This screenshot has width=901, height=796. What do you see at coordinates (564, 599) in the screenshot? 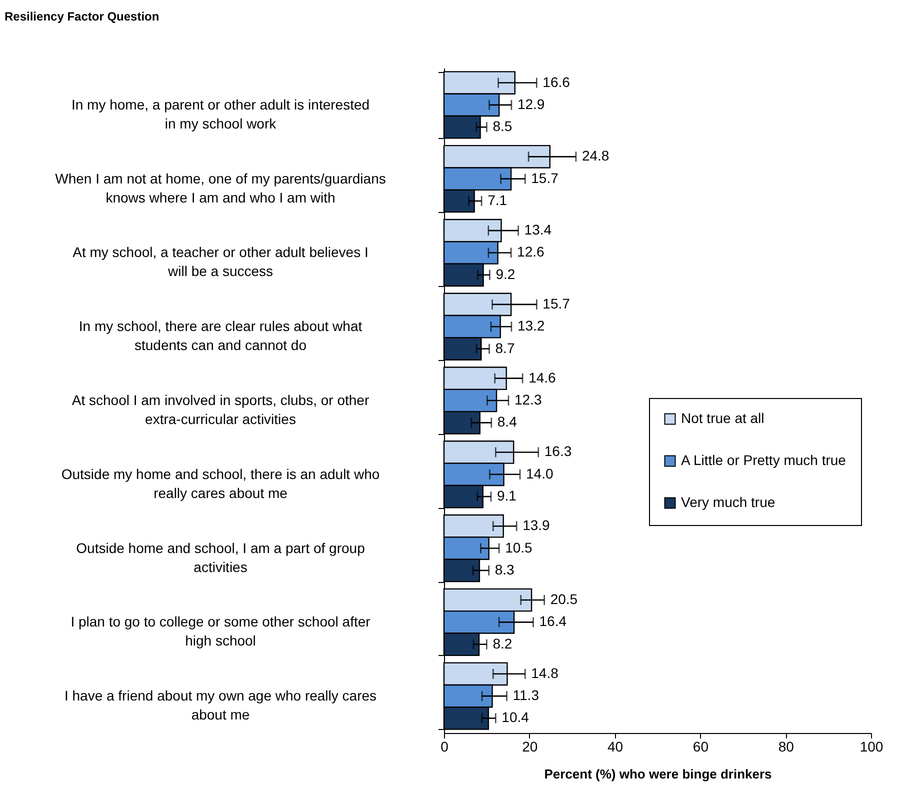
I see `data-label: 20.5` at bounding box center [564, 599].